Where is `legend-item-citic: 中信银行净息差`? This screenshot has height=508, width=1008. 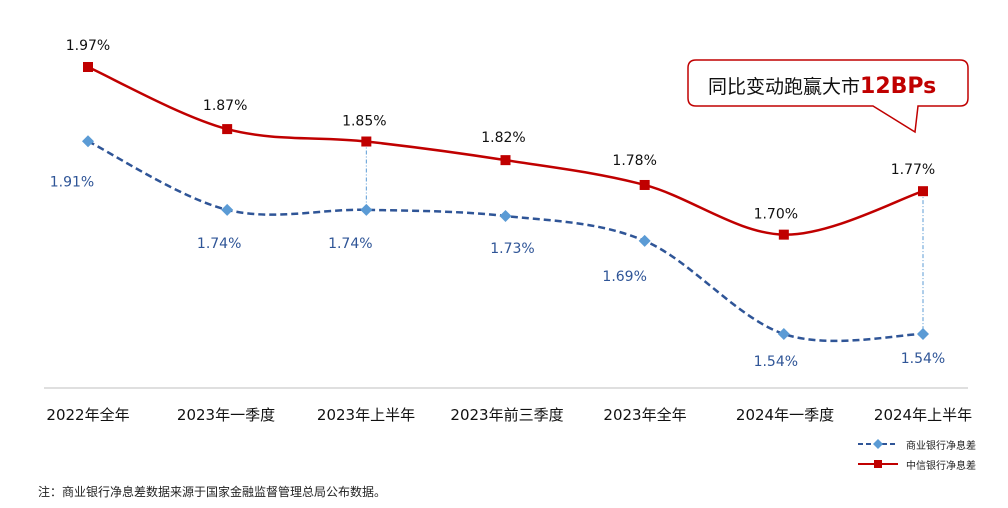 legend-item-citic: 中信银行净息差 is located at coordinates (916, 464).